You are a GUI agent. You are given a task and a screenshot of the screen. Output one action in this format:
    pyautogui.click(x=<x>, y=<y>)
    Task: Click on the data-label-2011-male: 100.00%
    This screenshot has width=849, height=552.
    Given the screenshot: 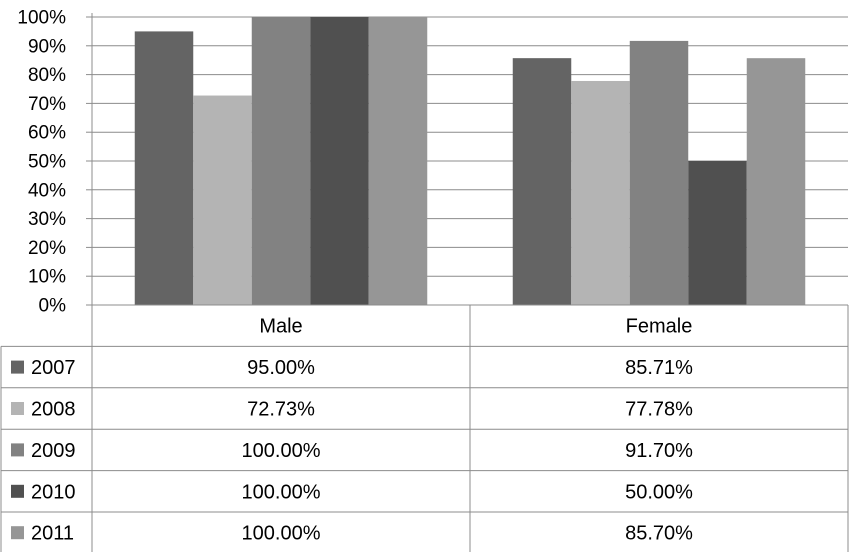 What is the action you would take?
    pyautogui.click(x=281, y=534)
    